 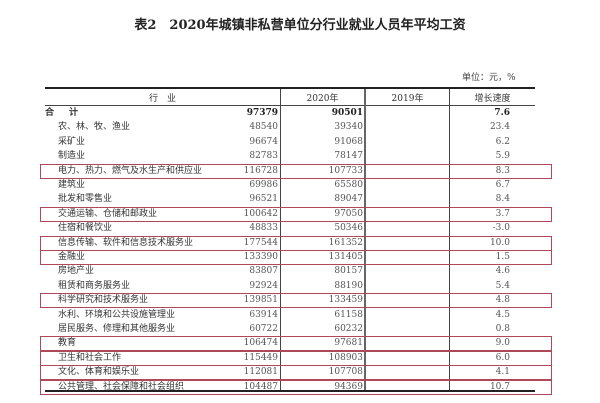 I want to click on table-row: 科学研究和技术服务业 139851 133459 4.8, so click(x=290, y=300).